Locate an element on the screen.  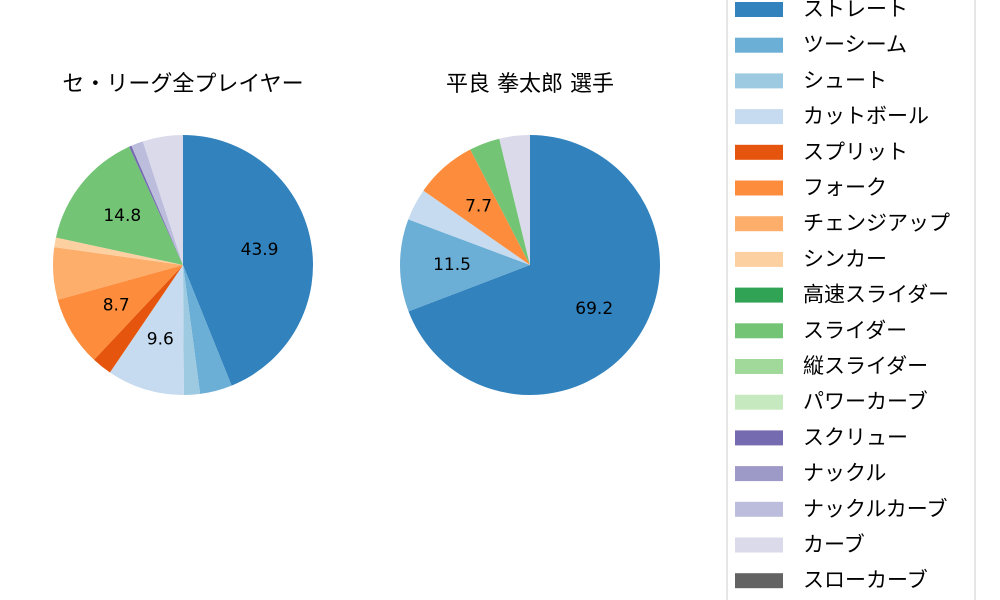
legend-label: チェンジアップ is located at coordinates (876, 223).